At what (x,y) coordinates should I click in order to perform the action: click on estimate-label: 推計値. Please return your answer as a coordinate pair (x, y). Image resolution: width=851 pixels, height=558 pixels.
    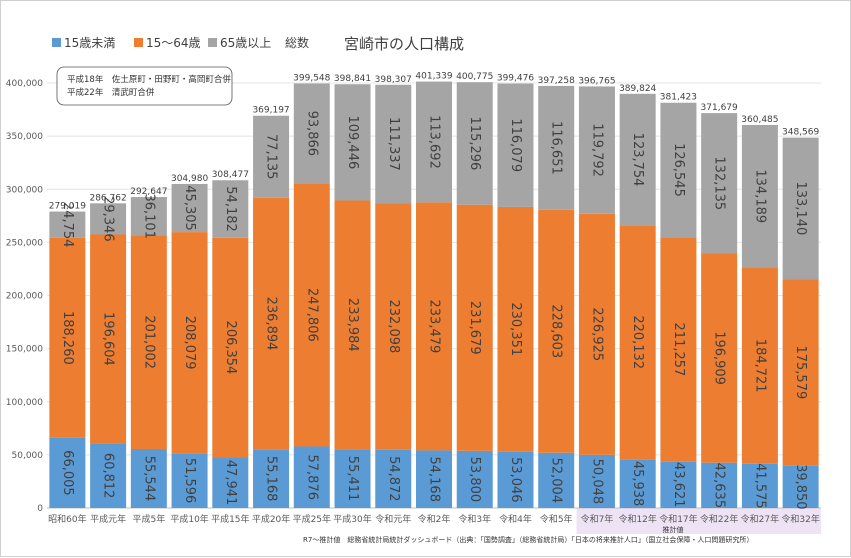
    Looking at the image, I should click on (673, 529).